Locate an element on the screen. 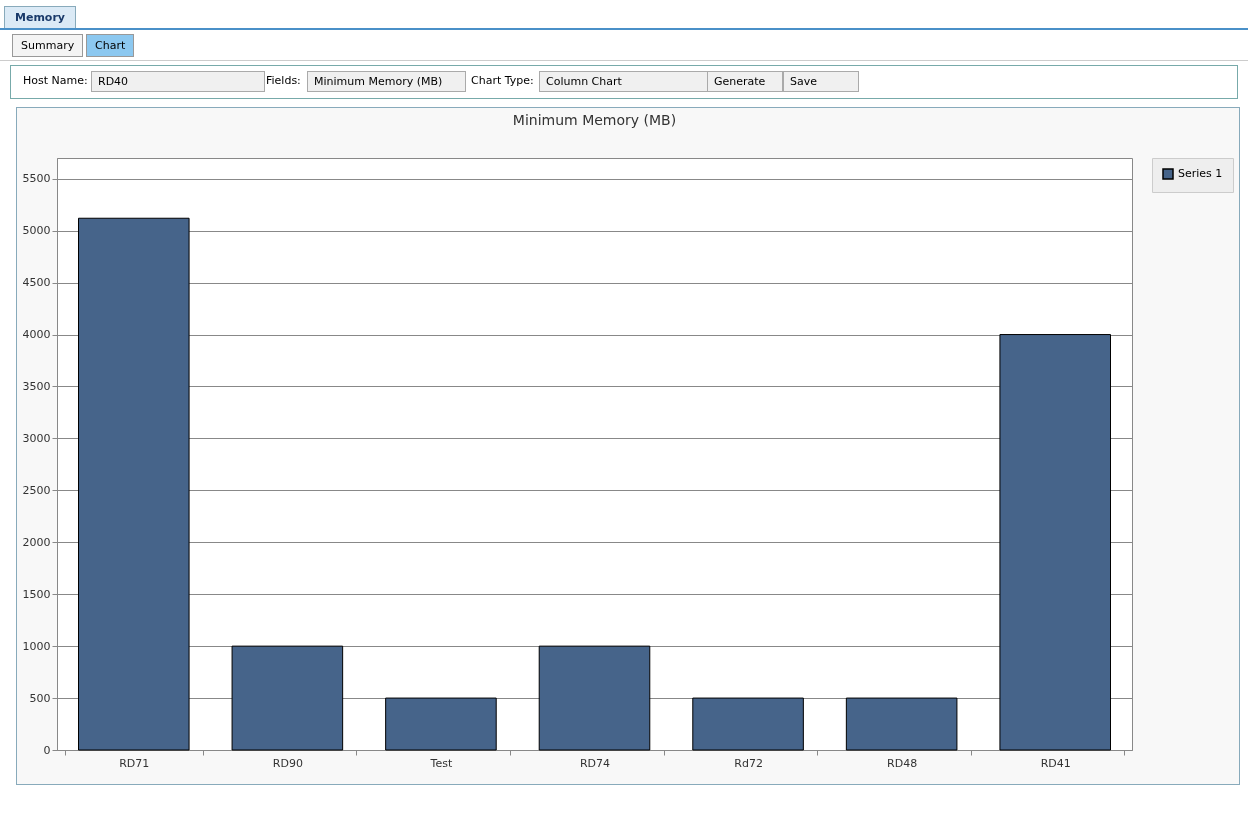 The image size is (1248, 817). text: Chart Type: is located at coordinates (502, 80).